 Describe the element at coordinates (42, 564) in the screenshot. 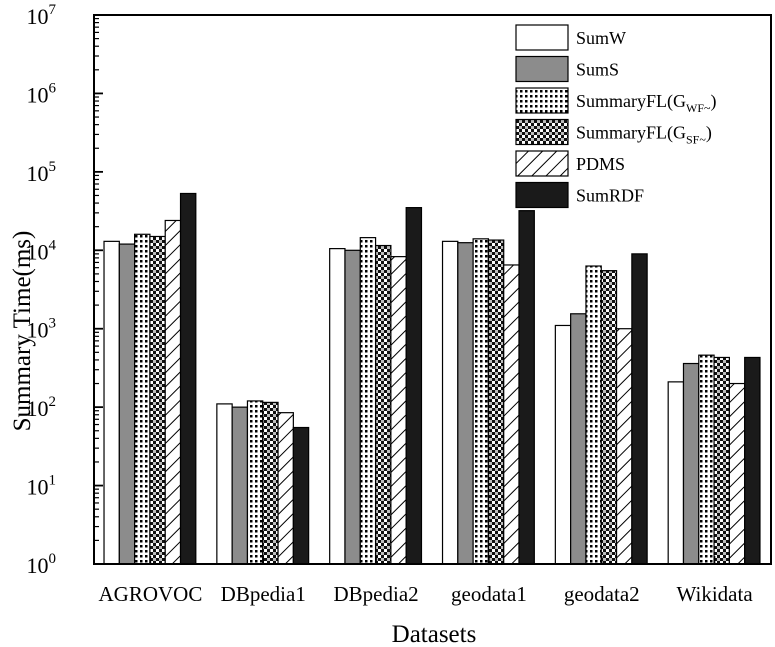

I see `y-tick-label: 10⁰` at that location.